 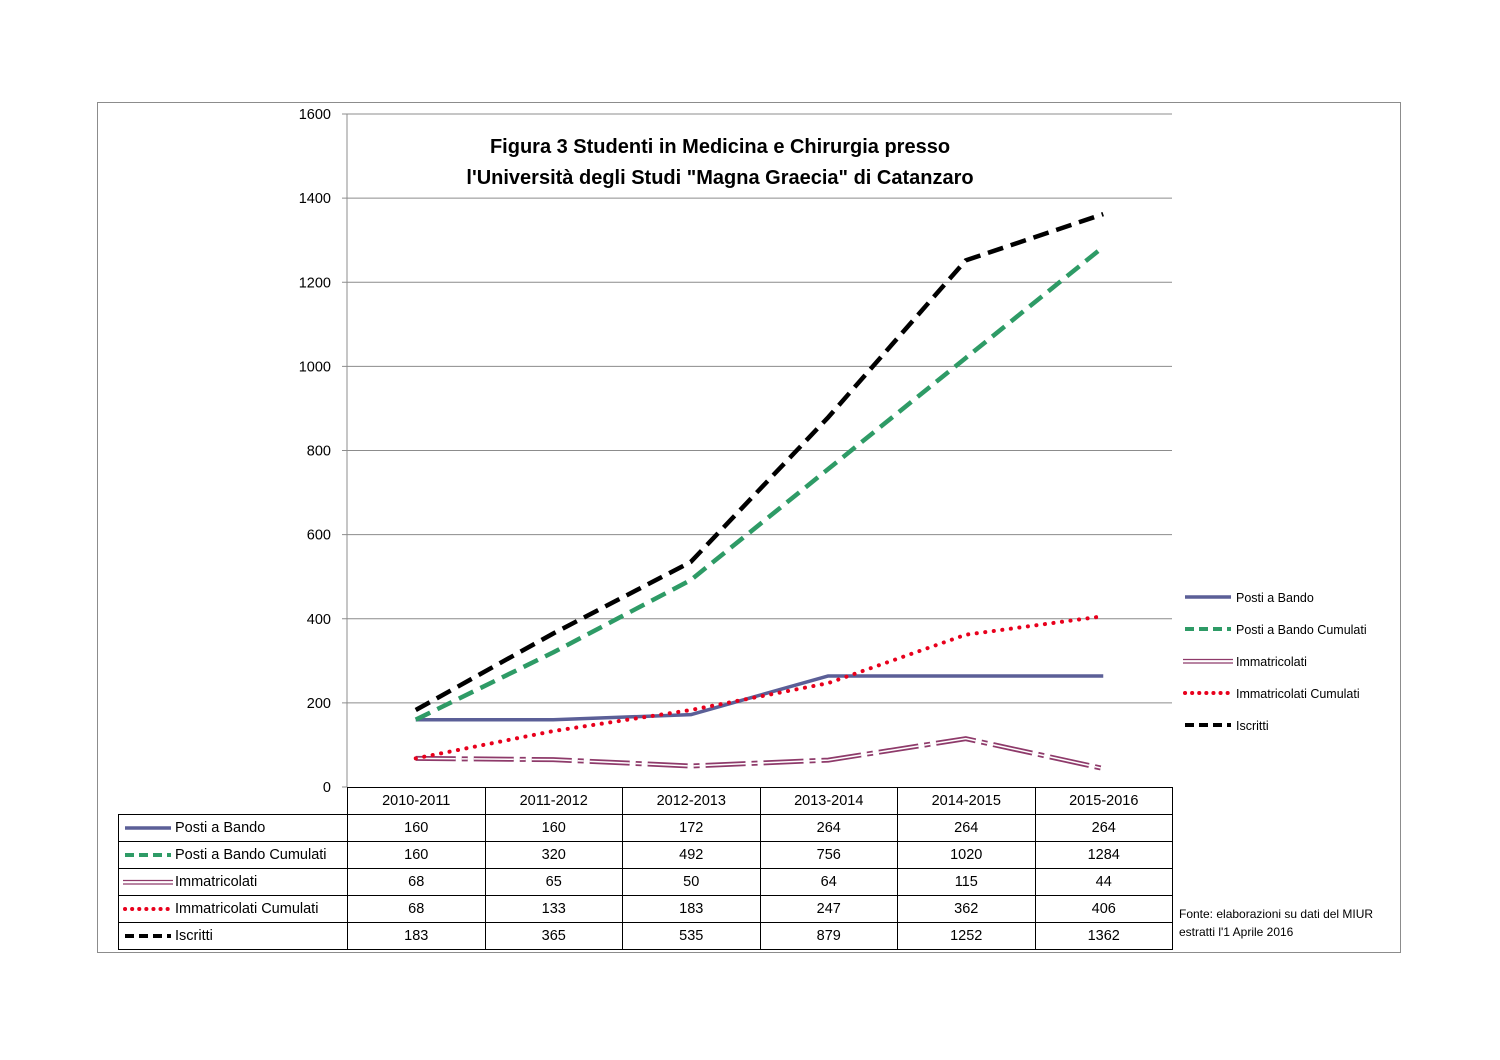 I want to click on table-row: Immatricolati 68 65 50 64 115 44, so click(x=645, y=882).